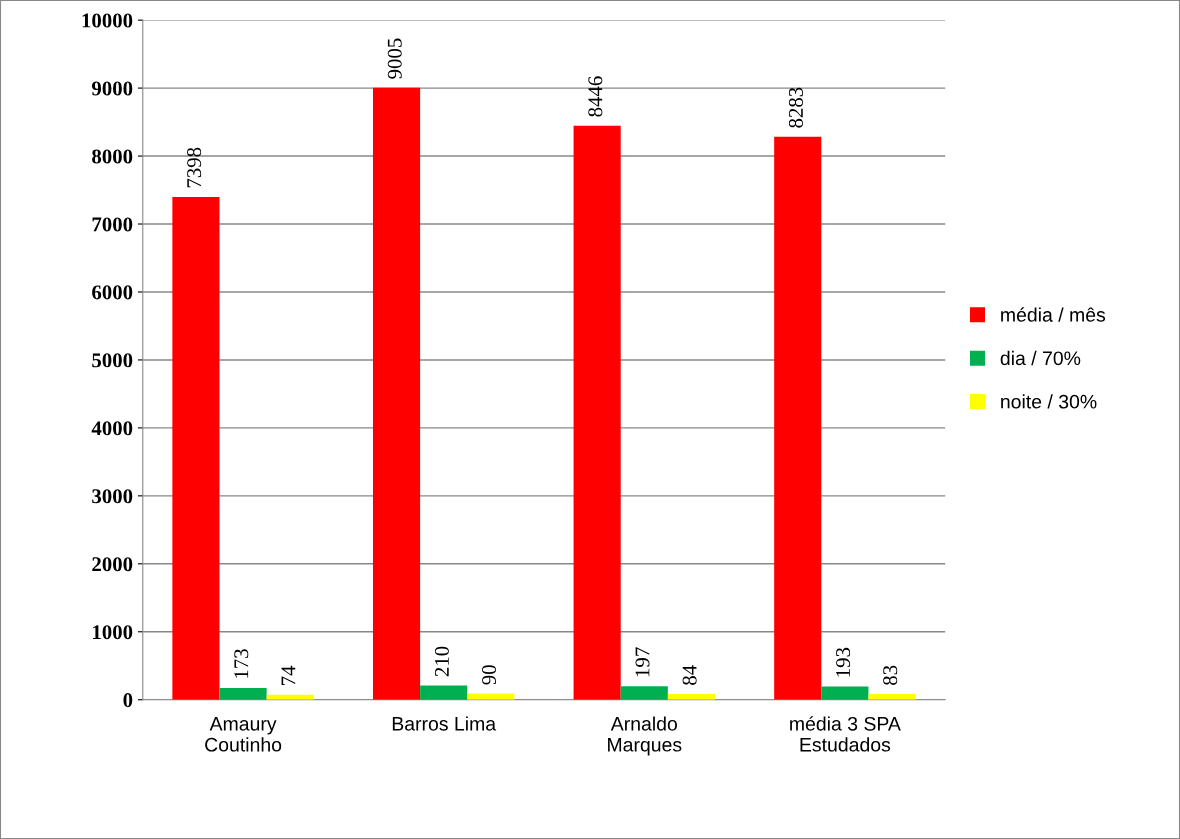 Image resolution: width=1180 pixels, height=839 pixels. I want to click on legend-label: noite / 30%, so click(1049, 401).